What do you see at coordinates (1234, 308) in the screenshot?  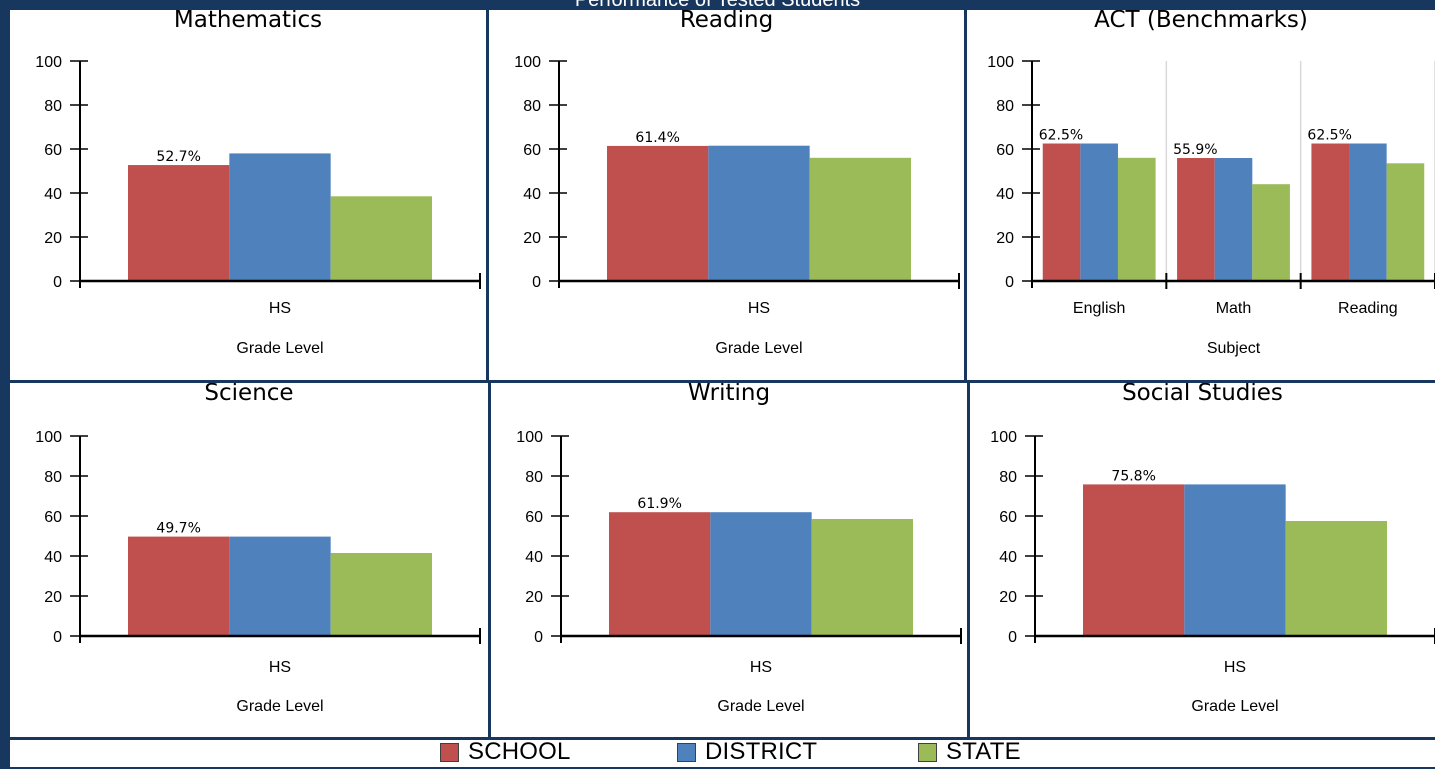 I see `x-tick-label-math: Math` at bounding box center [1234, 308].